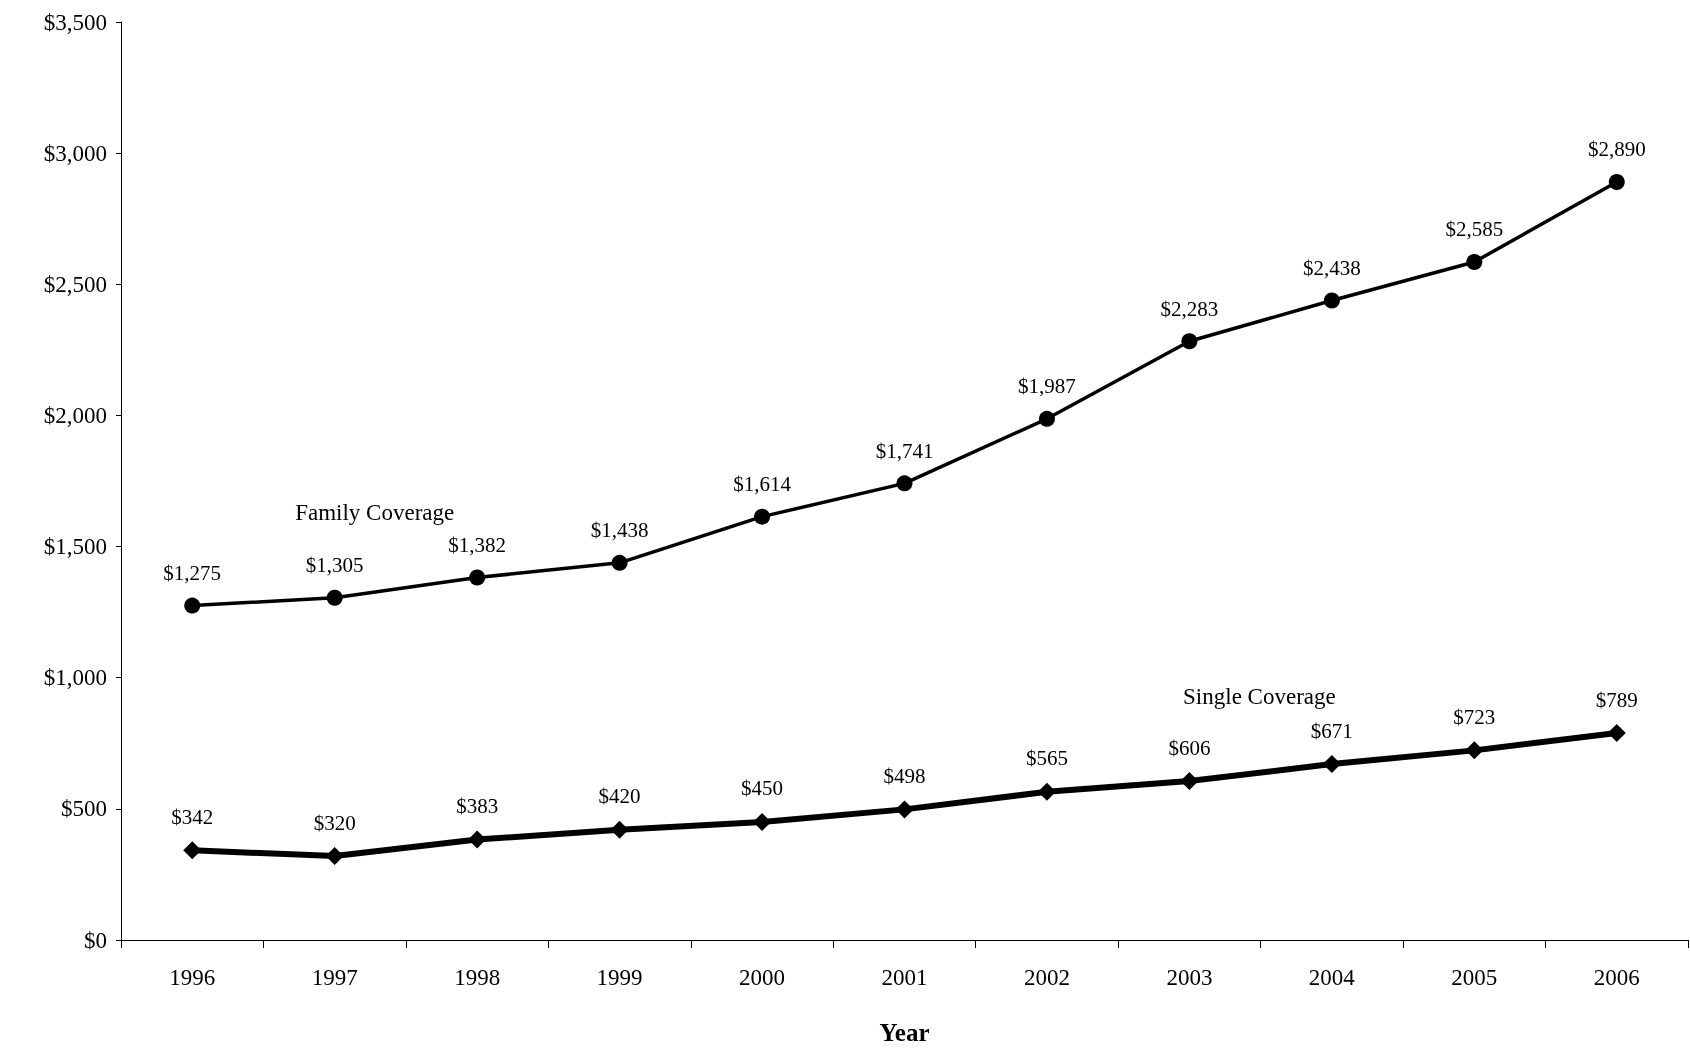 This screenshot has height=1056, width=1690. Describe the element at coordinates (1189, 308) in the screenshot. I see `data-label: $2,283` at that location.